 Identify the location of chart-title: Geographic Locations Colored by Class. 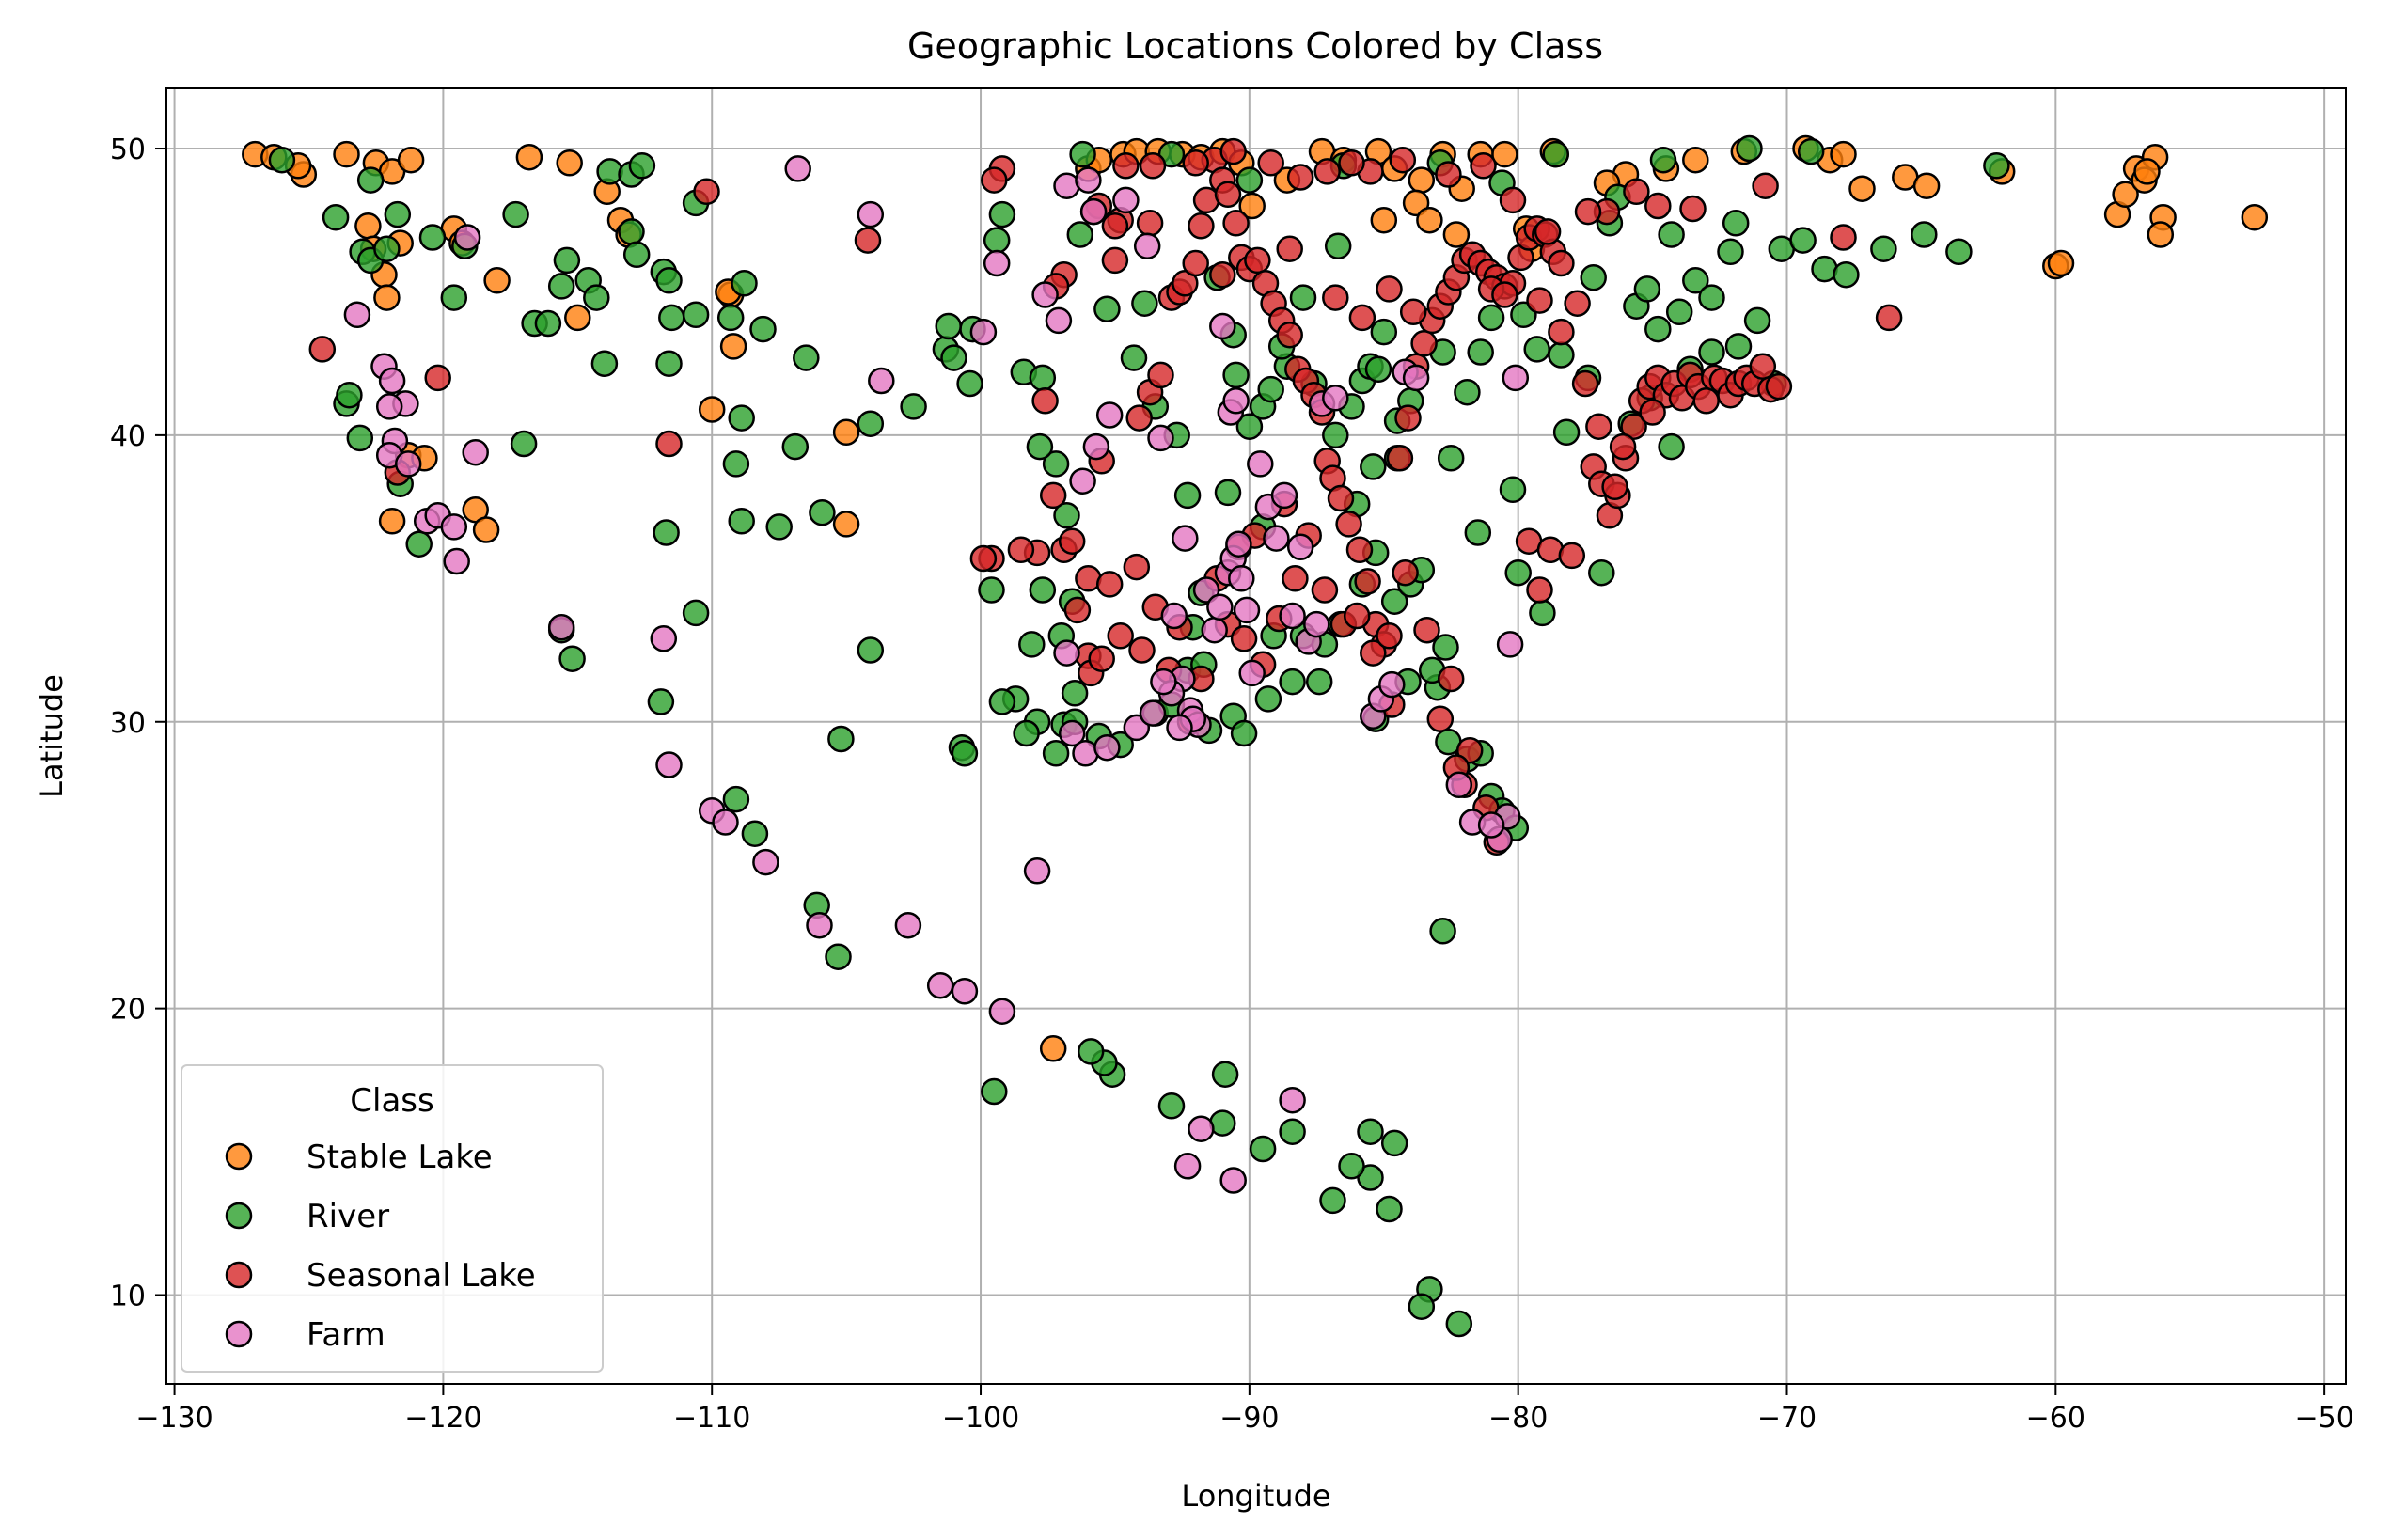
(1255, 46).